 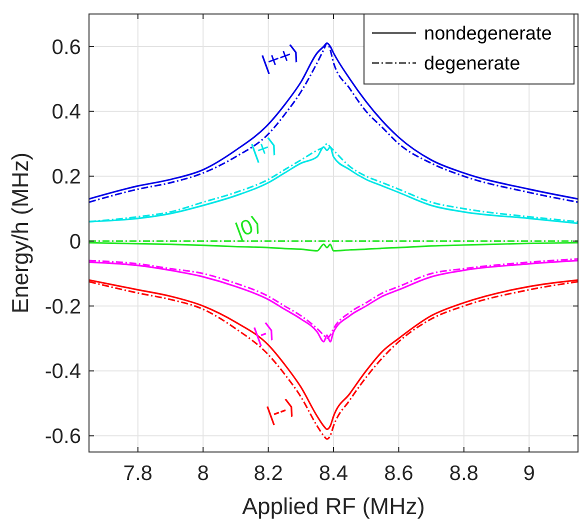 What do you see at coordinates (472, 64) in the screenshot?
I see `legend-label: degenerate` at bounding box center [472, 64].